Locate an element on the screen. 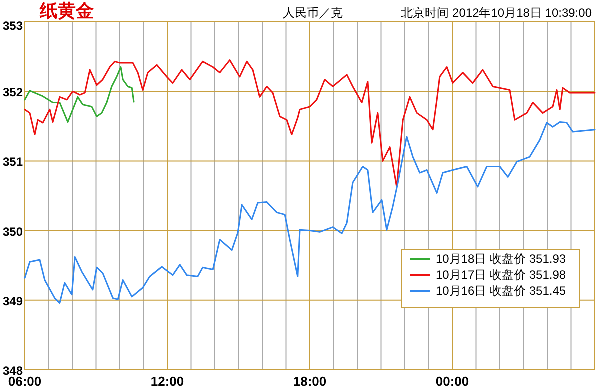  x-tick-label: 18:00 is located at coordinates (310, 381).